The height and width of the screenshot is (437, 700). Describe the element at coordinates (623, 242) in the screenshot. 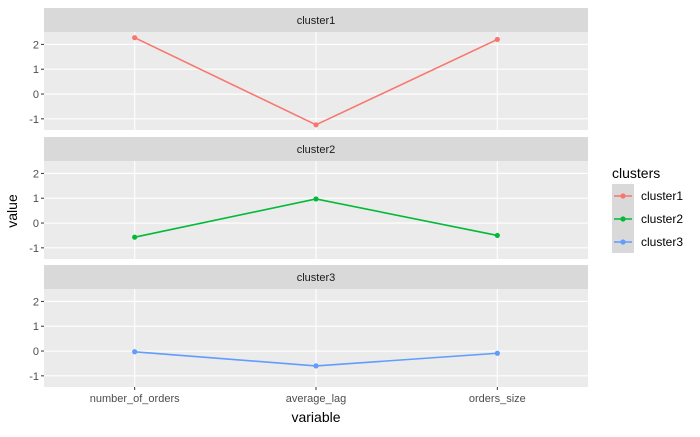

I see `legend-key-point-cluster3` at that location.